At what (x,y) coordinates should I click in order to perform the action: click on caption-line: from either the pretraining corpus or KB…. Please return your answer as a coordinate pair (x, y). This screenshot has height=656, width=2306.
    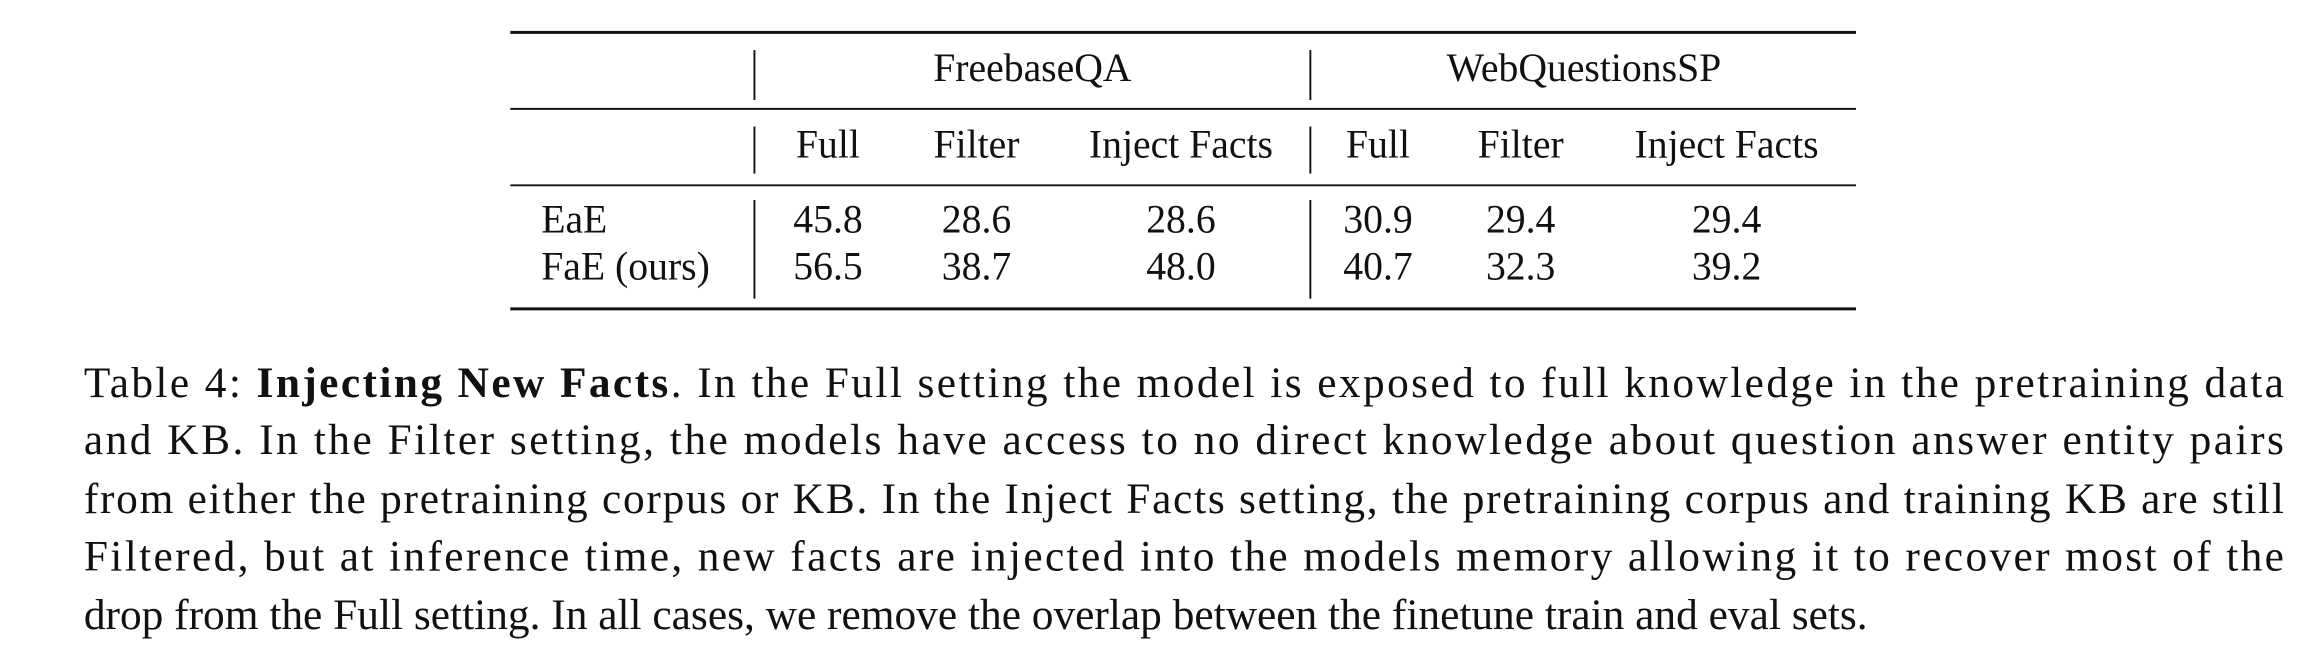
    Looking at the image, I should click on (1184, 499).